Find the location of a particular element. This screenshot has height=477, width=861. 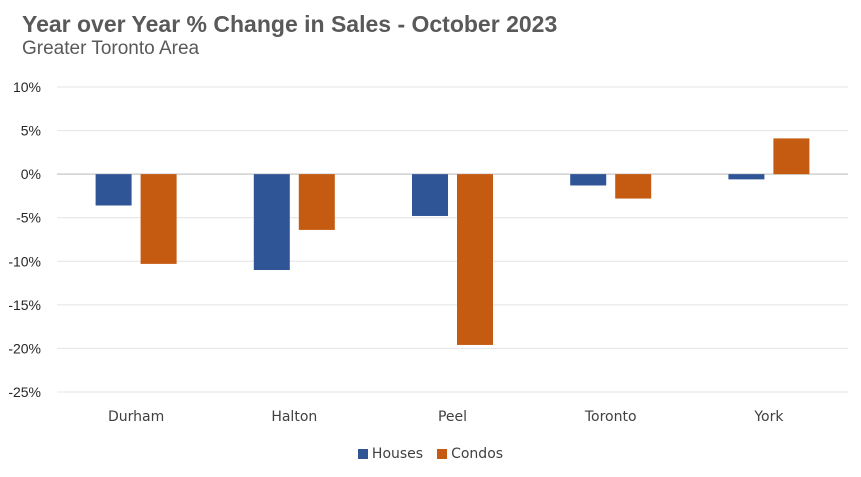

bar-condos-durham is located at coordinates (158, 219).